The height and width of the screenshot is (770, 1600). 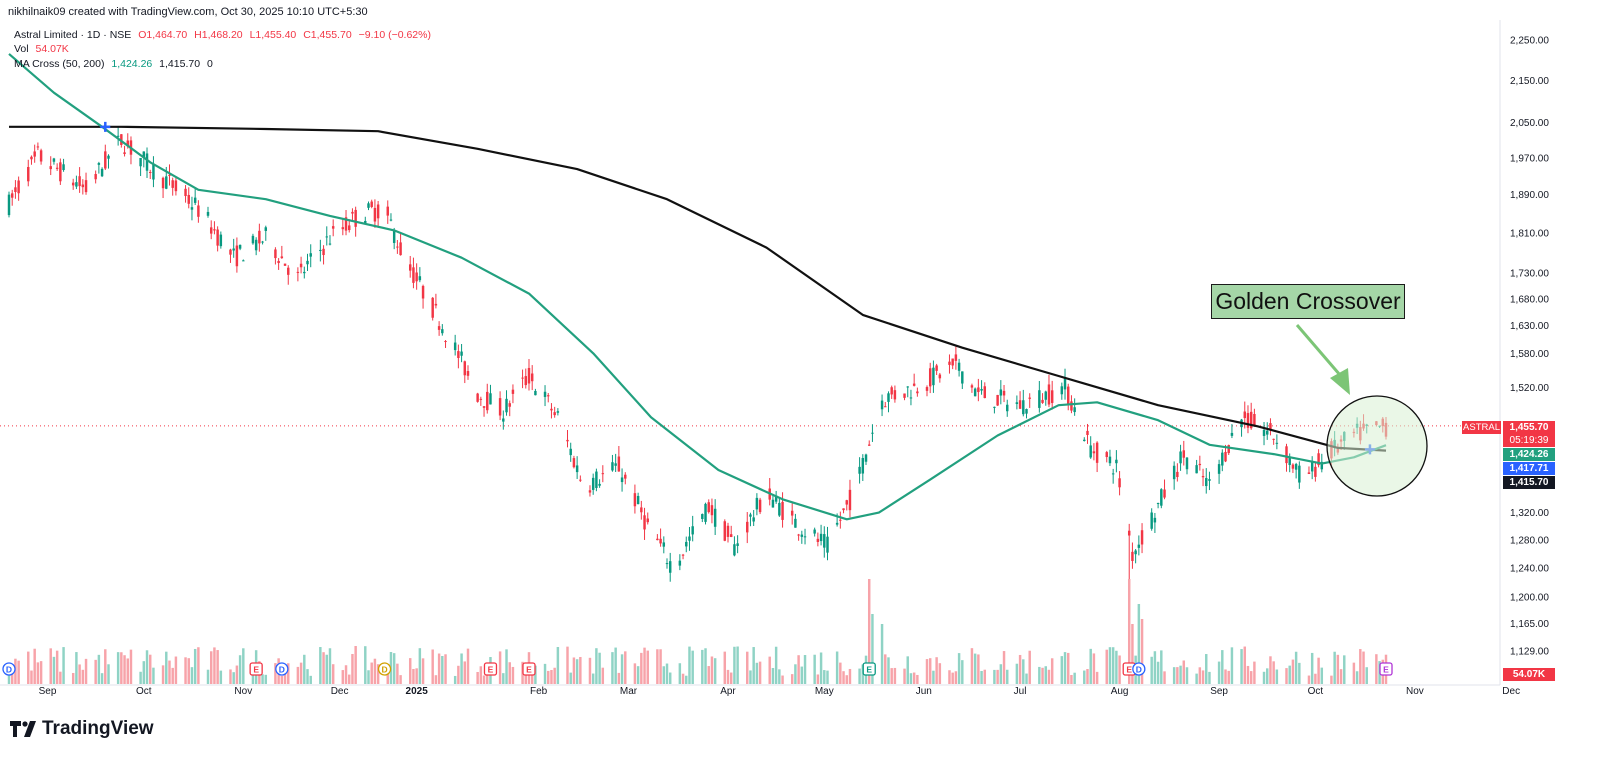 I want to click on symbol-title: Astral Limited · 1D · NSE, so click(x=73, y=35).